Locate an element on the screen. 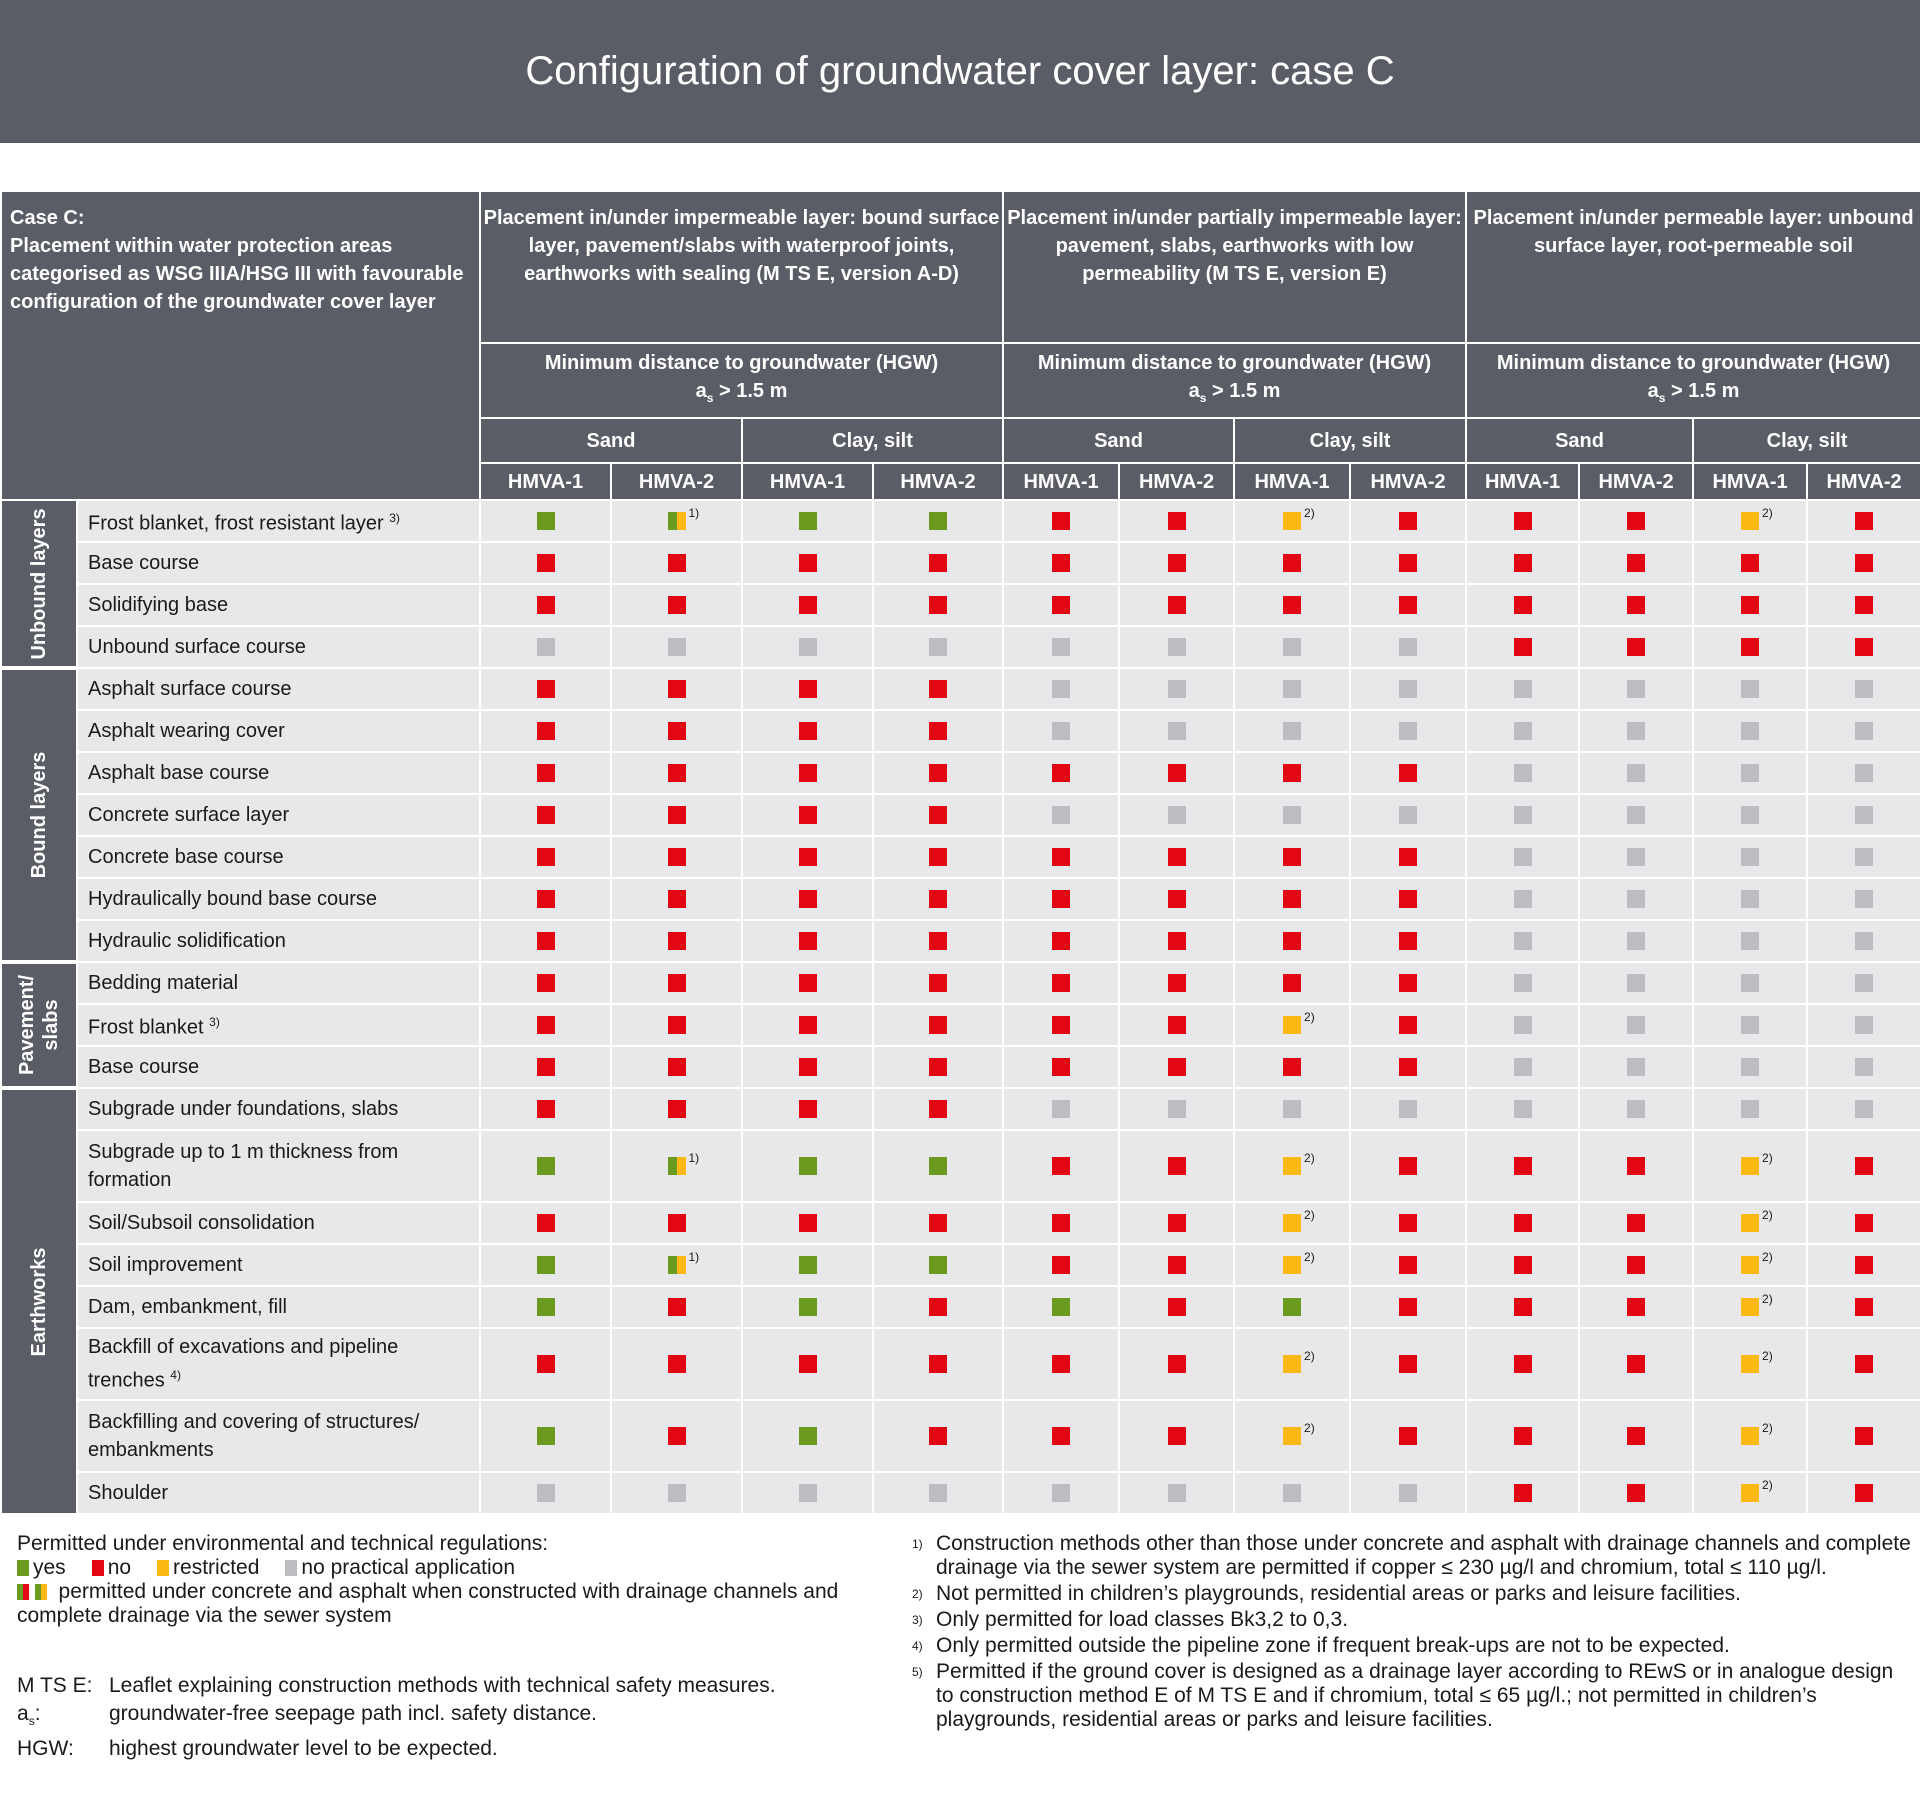 The image size is (1920, 1798). row-label: Unbound surface course is located at coordinates (278, 647).